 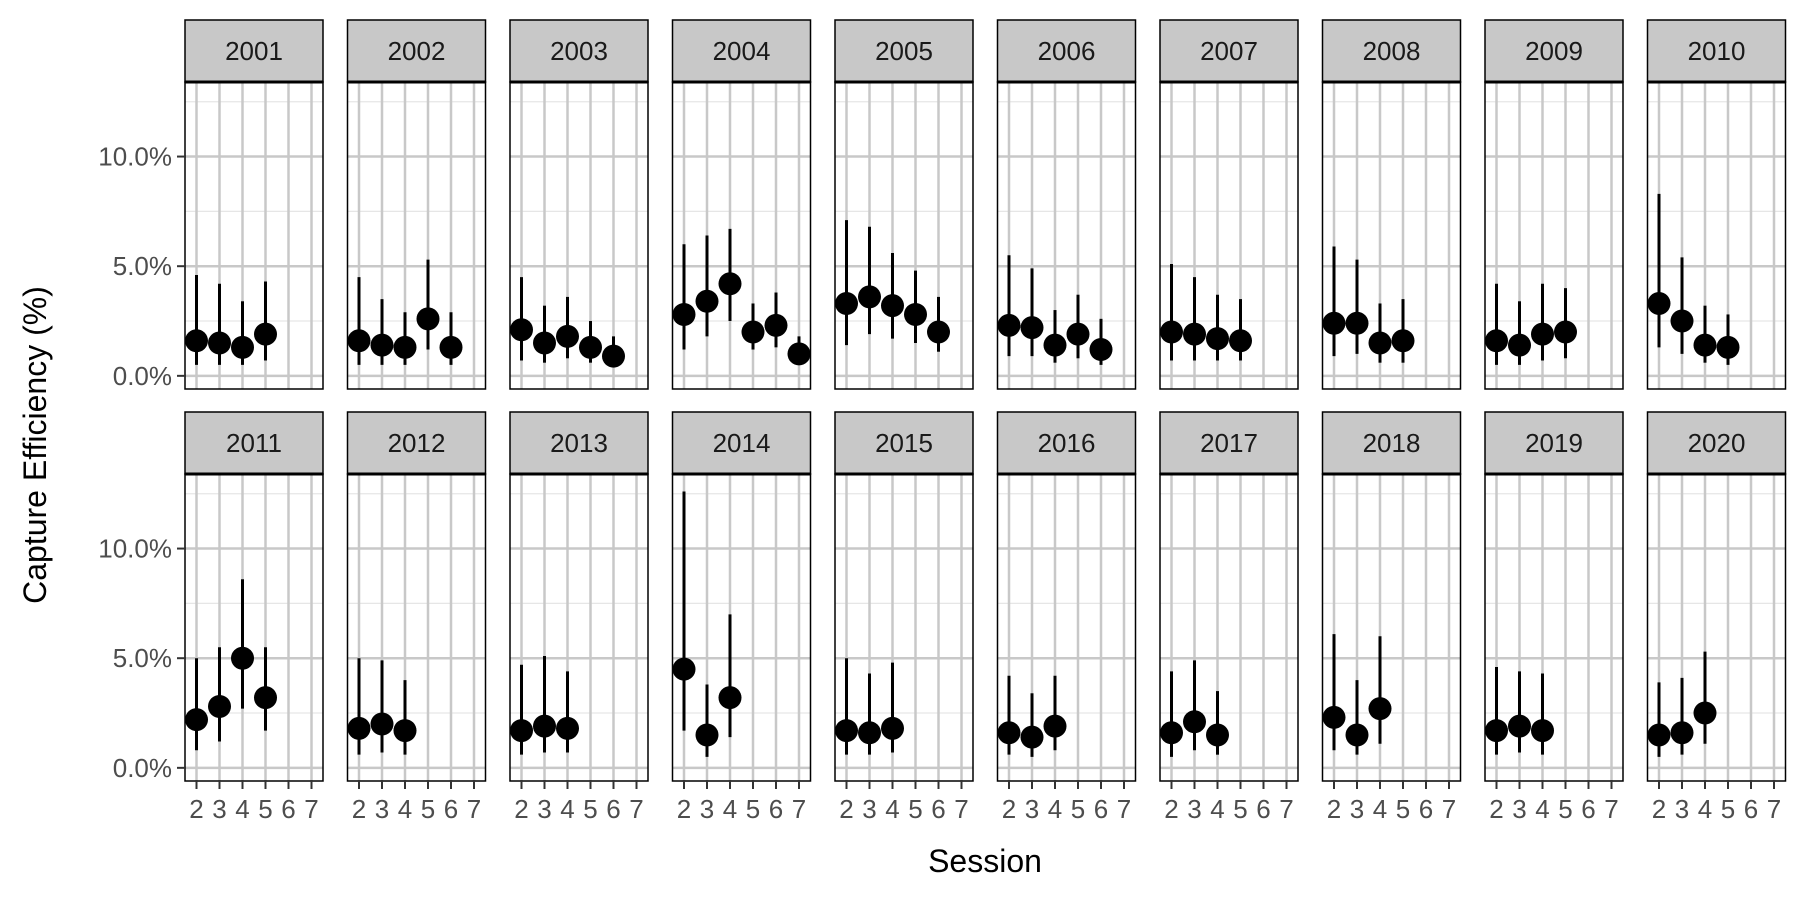 I want to click on facet-panel-2013: 2013 2 3 4 5 6 7, so click(x=579, y=617).